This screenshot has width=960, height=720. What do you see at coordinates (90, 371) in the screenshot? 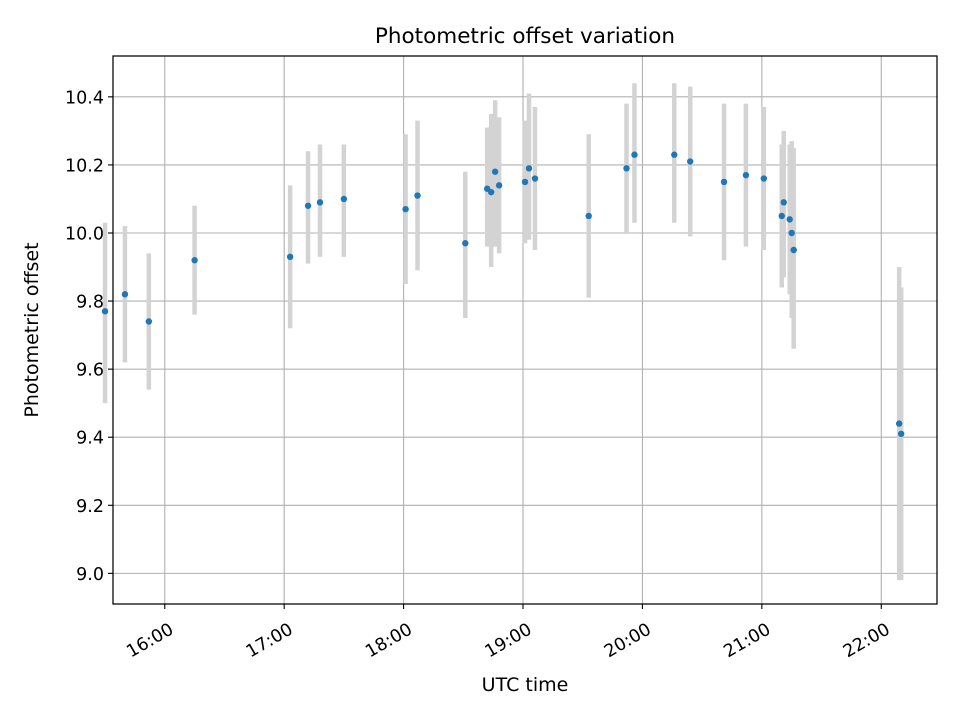
I see `y-tick-label: 9.6` at bounding box center [90, 371].